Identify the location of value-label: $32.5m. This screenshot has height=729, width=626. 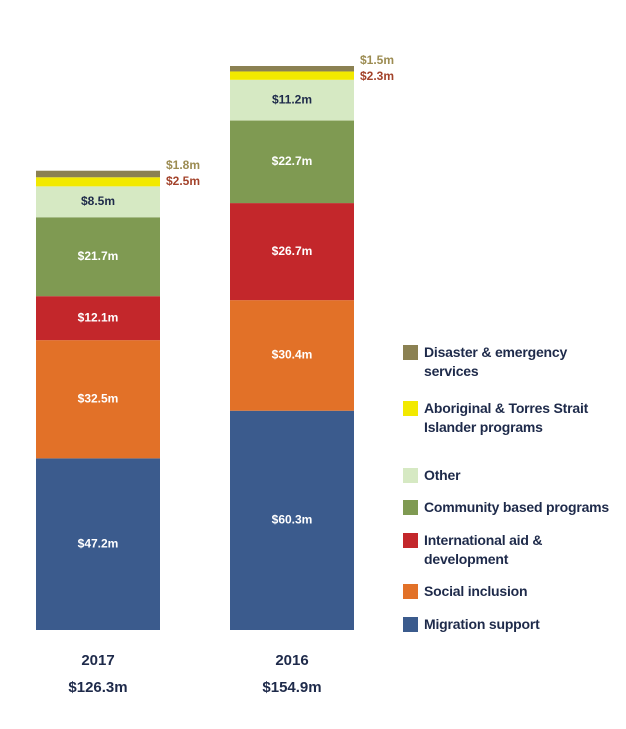
(98, 398).